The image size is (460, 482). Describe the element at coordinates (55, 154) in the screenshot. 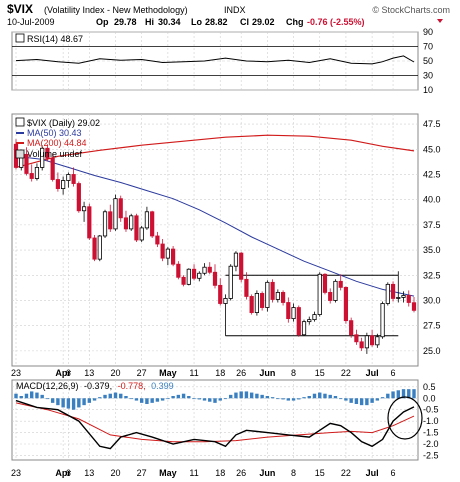

I see `legend-volume: Volume undef` at that location.